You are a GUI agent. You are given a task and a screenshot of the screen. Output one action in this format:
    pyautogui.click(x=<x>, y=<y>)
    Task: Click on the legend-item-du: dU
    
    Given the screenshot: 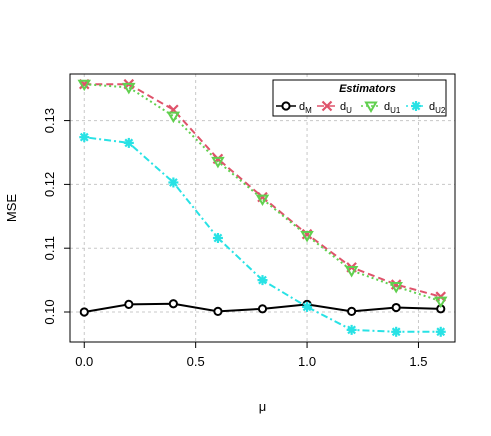 What is the action you would take?
    pyautogui.click(x=334, y=107)
    